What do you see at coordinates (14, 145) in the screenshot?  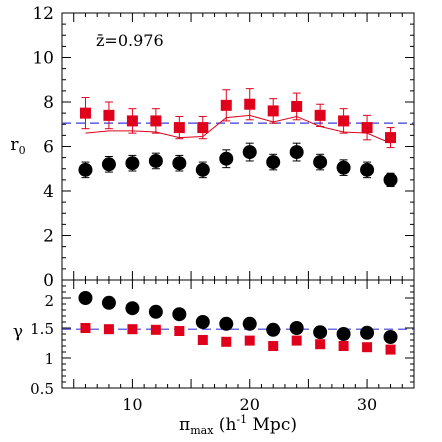 I see `r0-axis-label-main: r` at bounding box center [14, 145].